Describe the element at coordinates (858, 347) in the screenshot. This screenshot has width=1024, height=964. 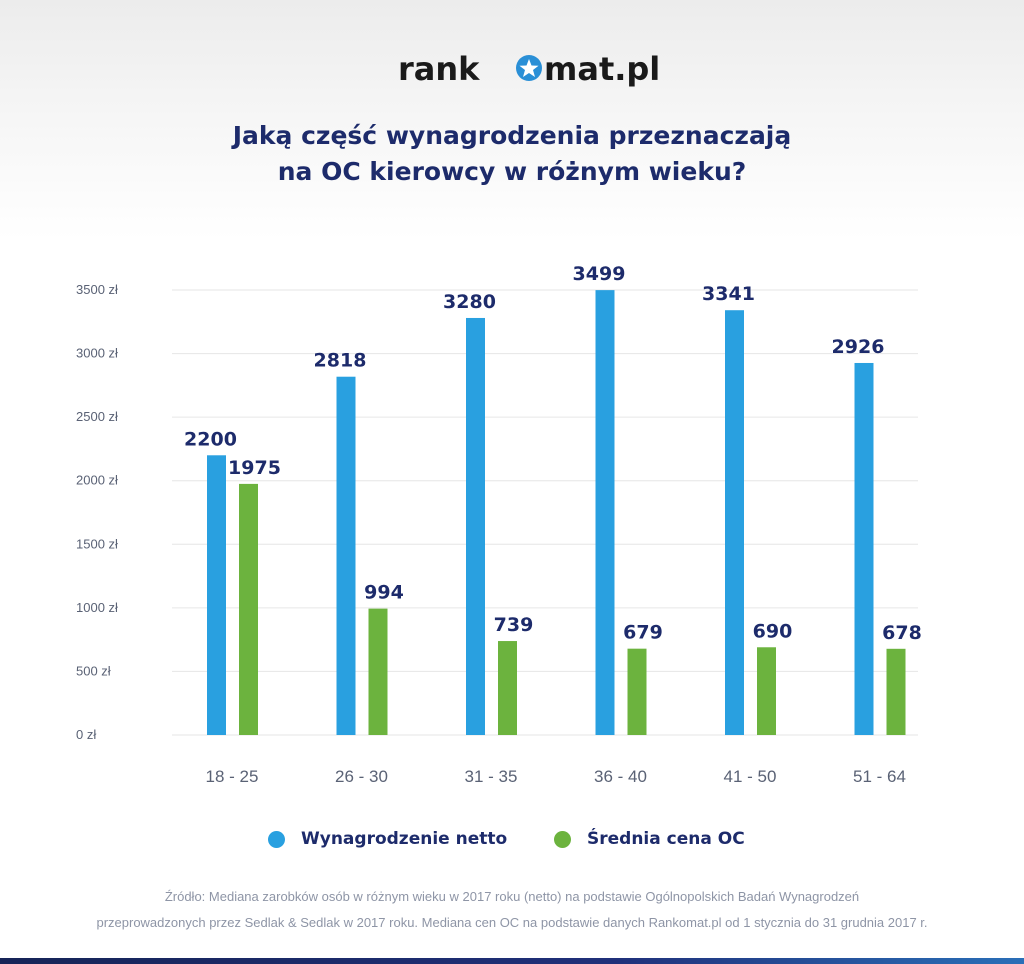
I see `data-label: 2926` at that location.